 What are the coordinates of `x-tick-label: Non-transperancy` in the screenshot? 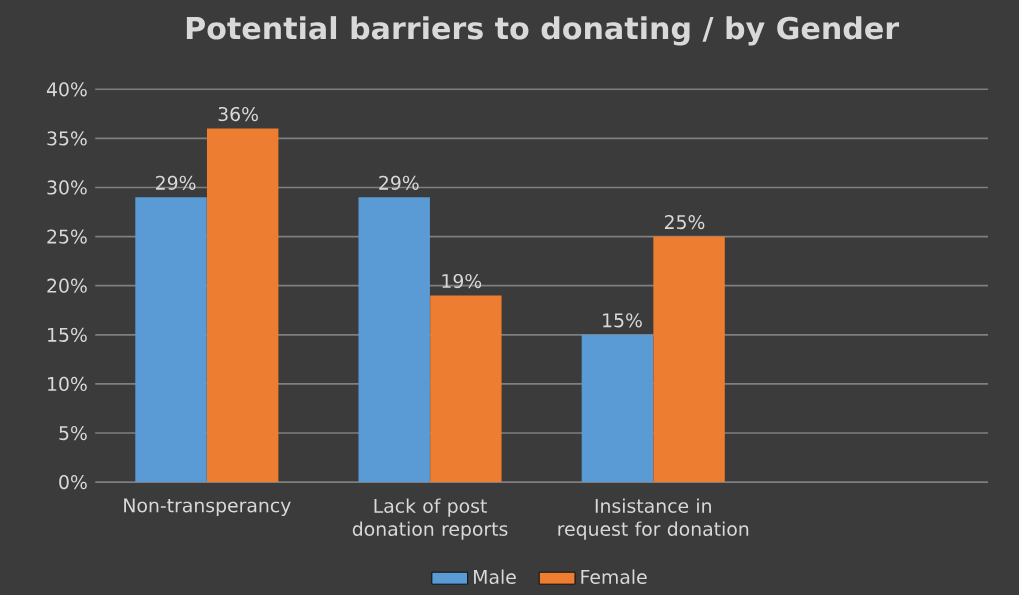 It's located at (207, 507).